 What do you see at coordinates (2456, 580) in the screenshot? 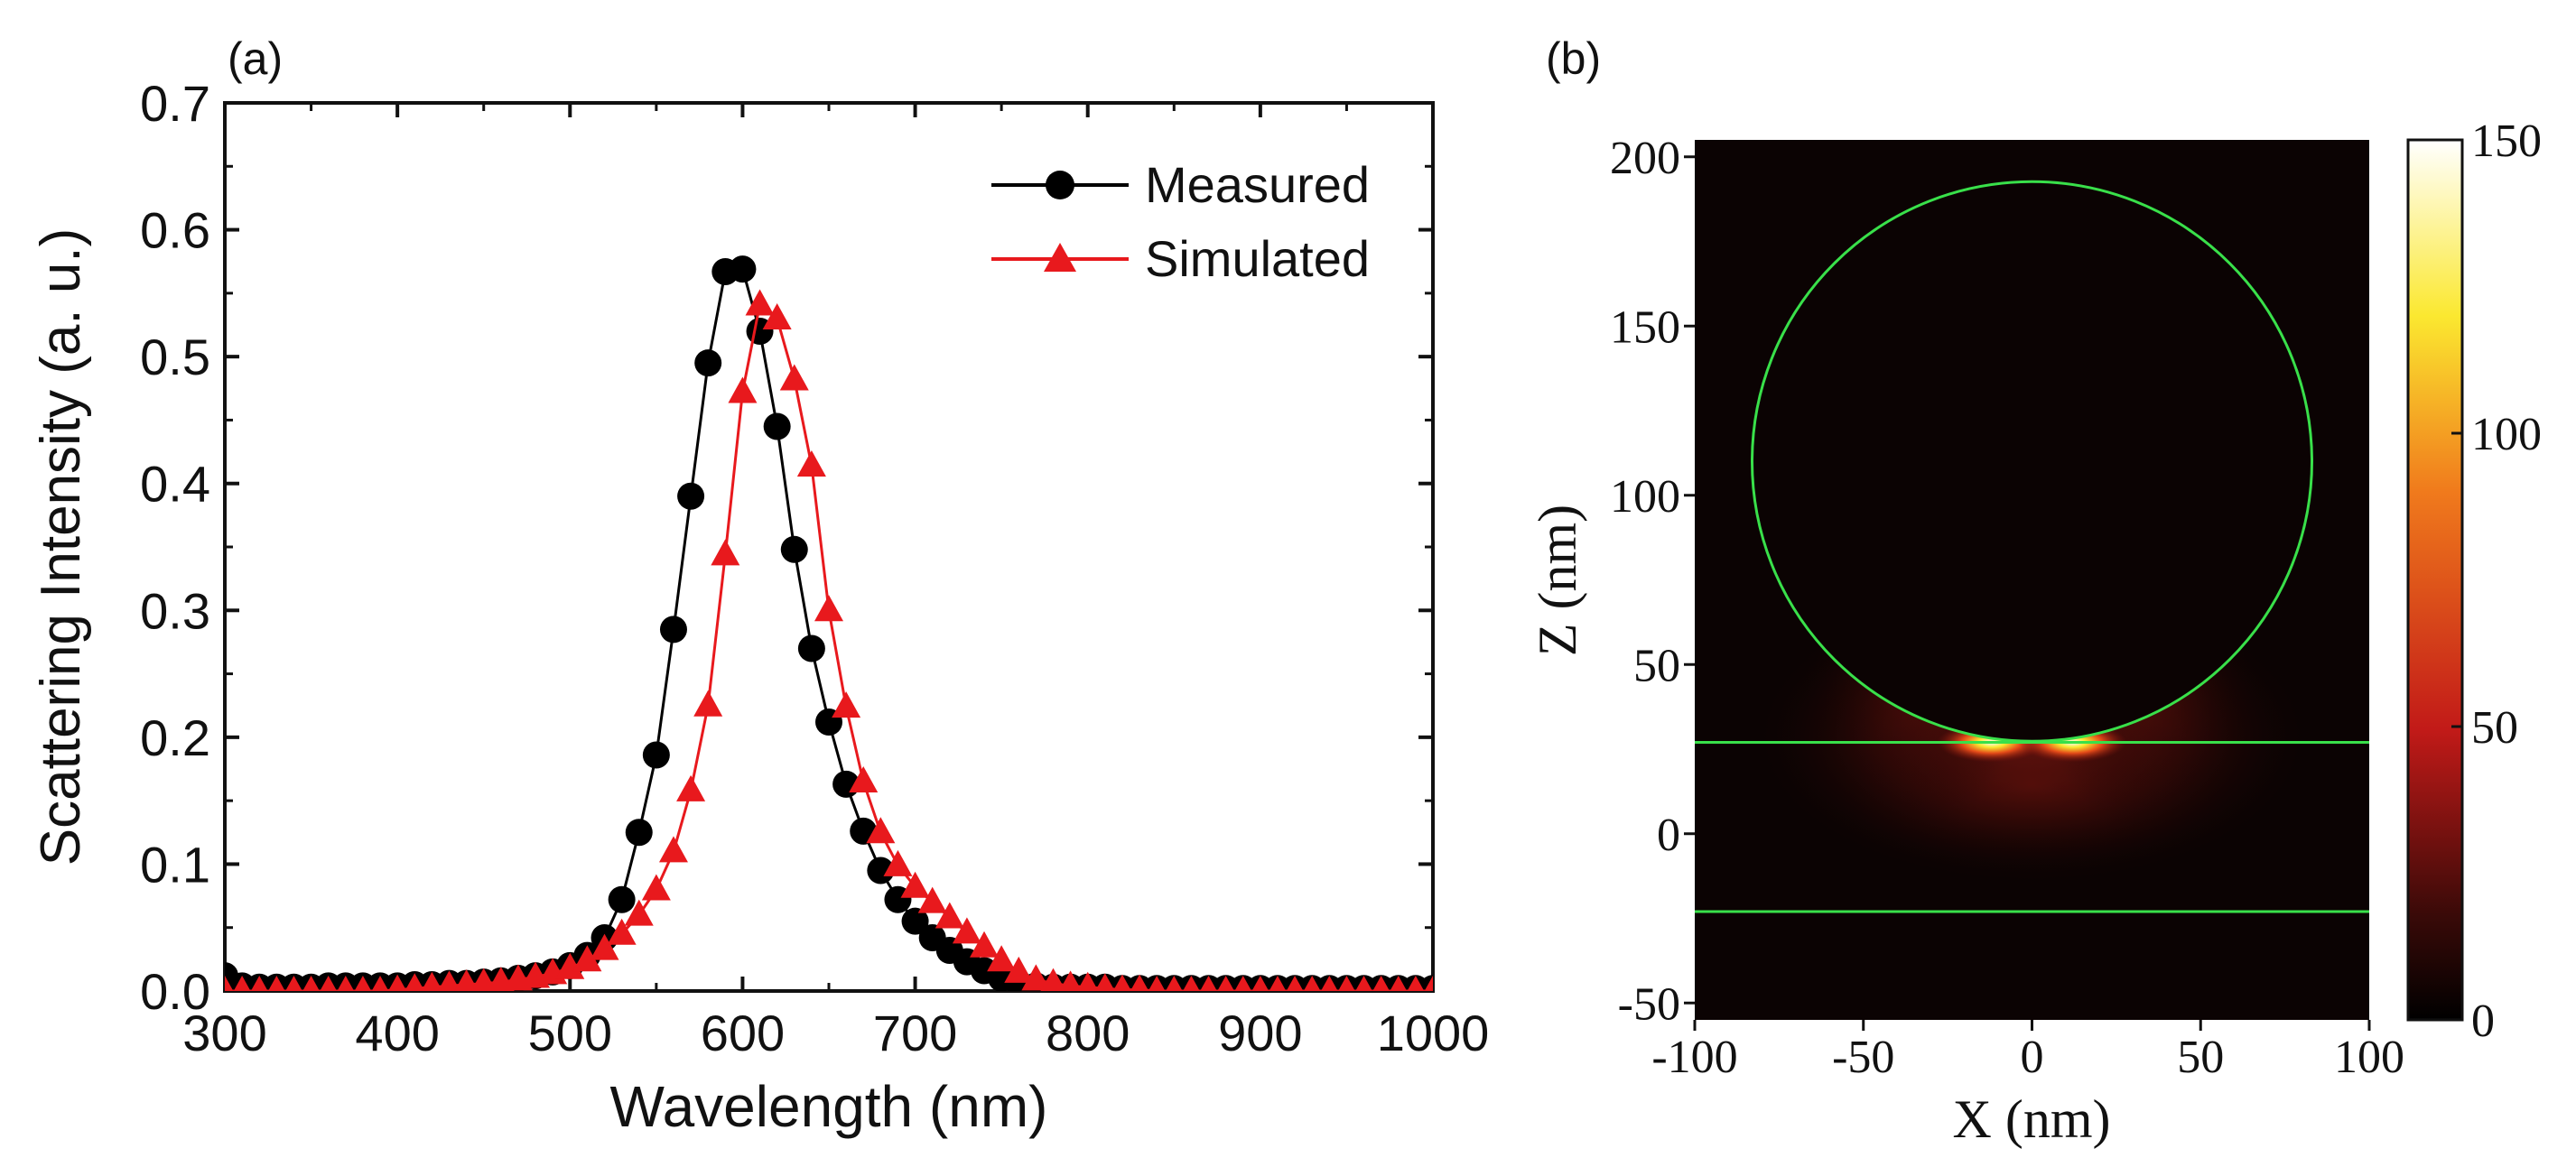
I see `colorbar-ticks` at bounding box center [2456, 580].